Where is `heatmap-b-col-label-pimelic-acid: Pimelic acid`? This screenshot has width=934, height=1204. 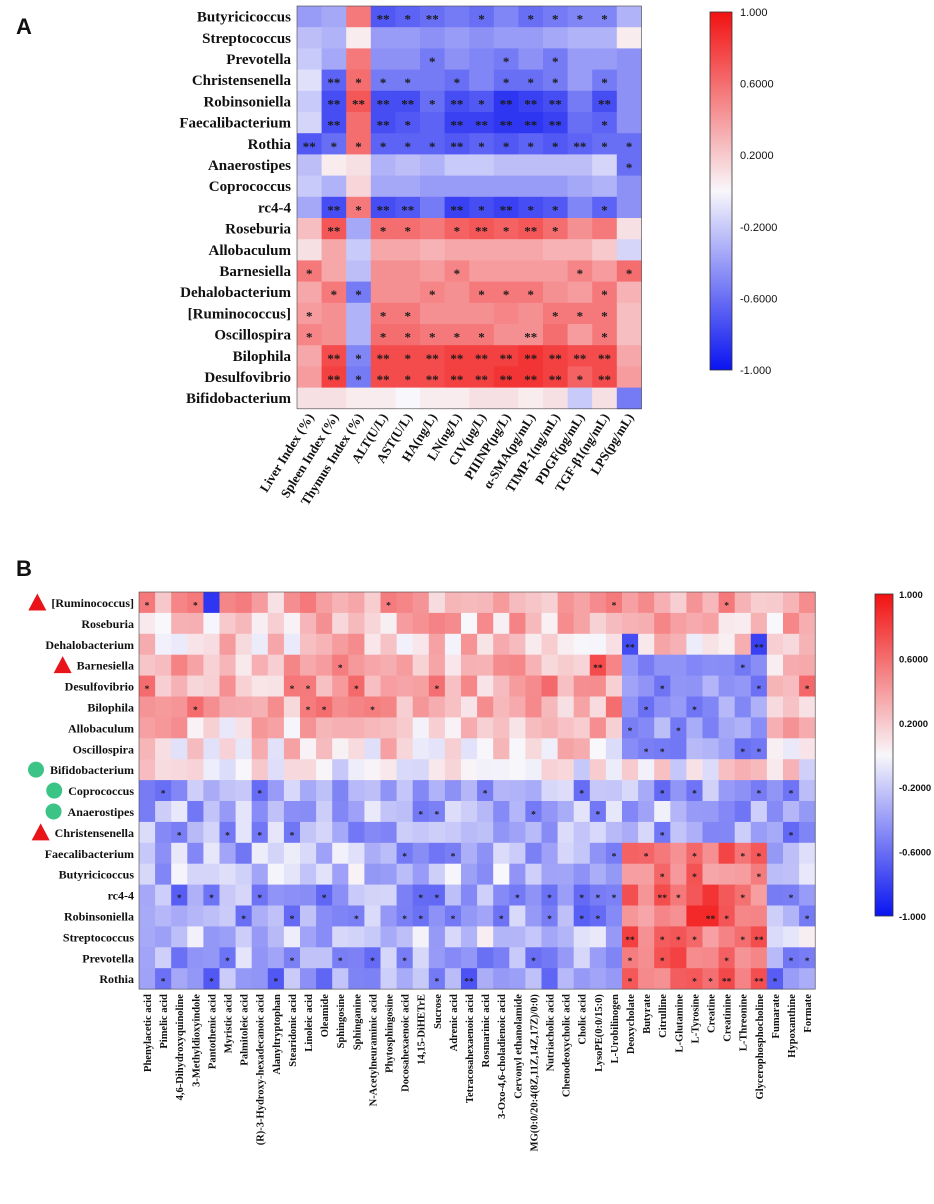
heatmap-b-col-label-pimelic-acid: Pimelic acid is located at coordinates (164, 1021).